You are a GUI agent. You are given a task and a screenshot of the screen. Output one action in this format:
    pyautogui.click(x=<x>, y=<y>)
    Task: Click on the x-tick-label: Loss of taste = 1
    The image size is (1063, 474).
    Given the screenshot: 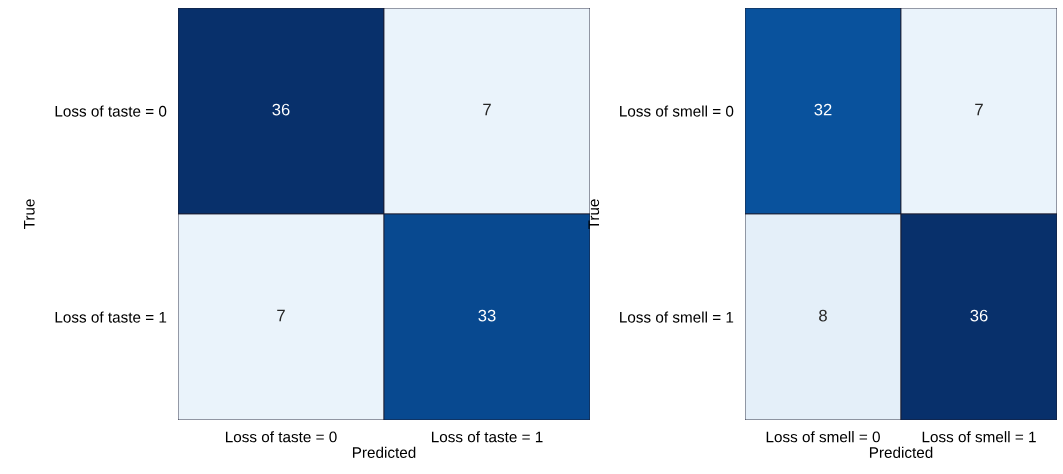 What is the action you would take?
    pyautogui.click(x=487, y=437)
    